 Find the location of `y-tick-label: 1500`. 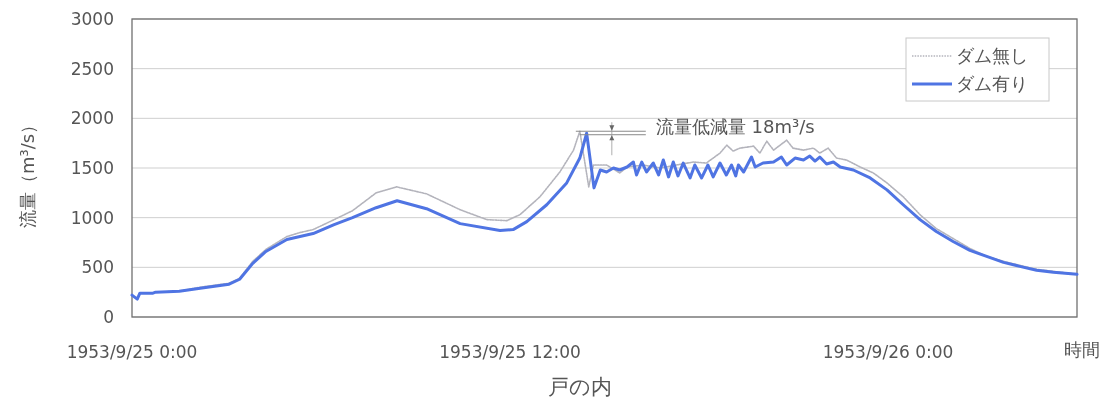

y-tick-label: 1500 is located at coordinates (92, 168).